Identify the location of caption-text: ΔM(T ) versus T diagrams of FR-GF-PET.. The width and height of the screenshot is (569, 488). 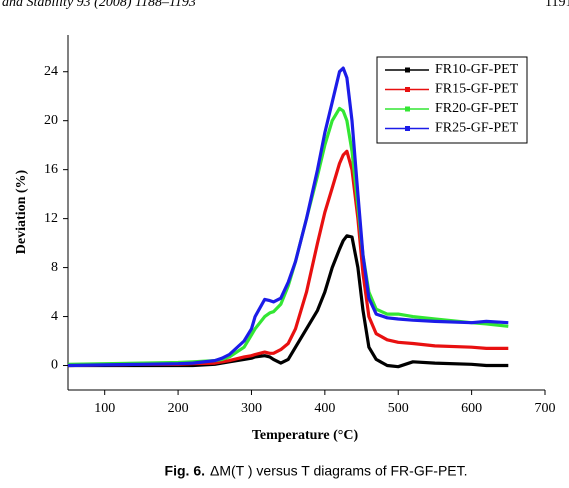
(339, 471).